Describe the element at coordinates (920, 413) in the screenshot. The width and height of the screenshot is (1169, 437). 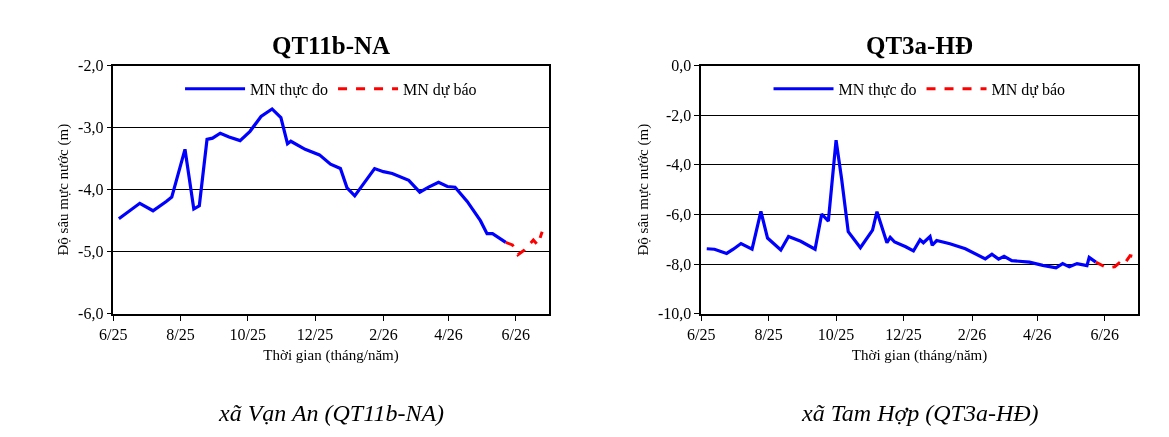
I see `text: xã Tam Hợp (QT3a-HĐ)` at that location.